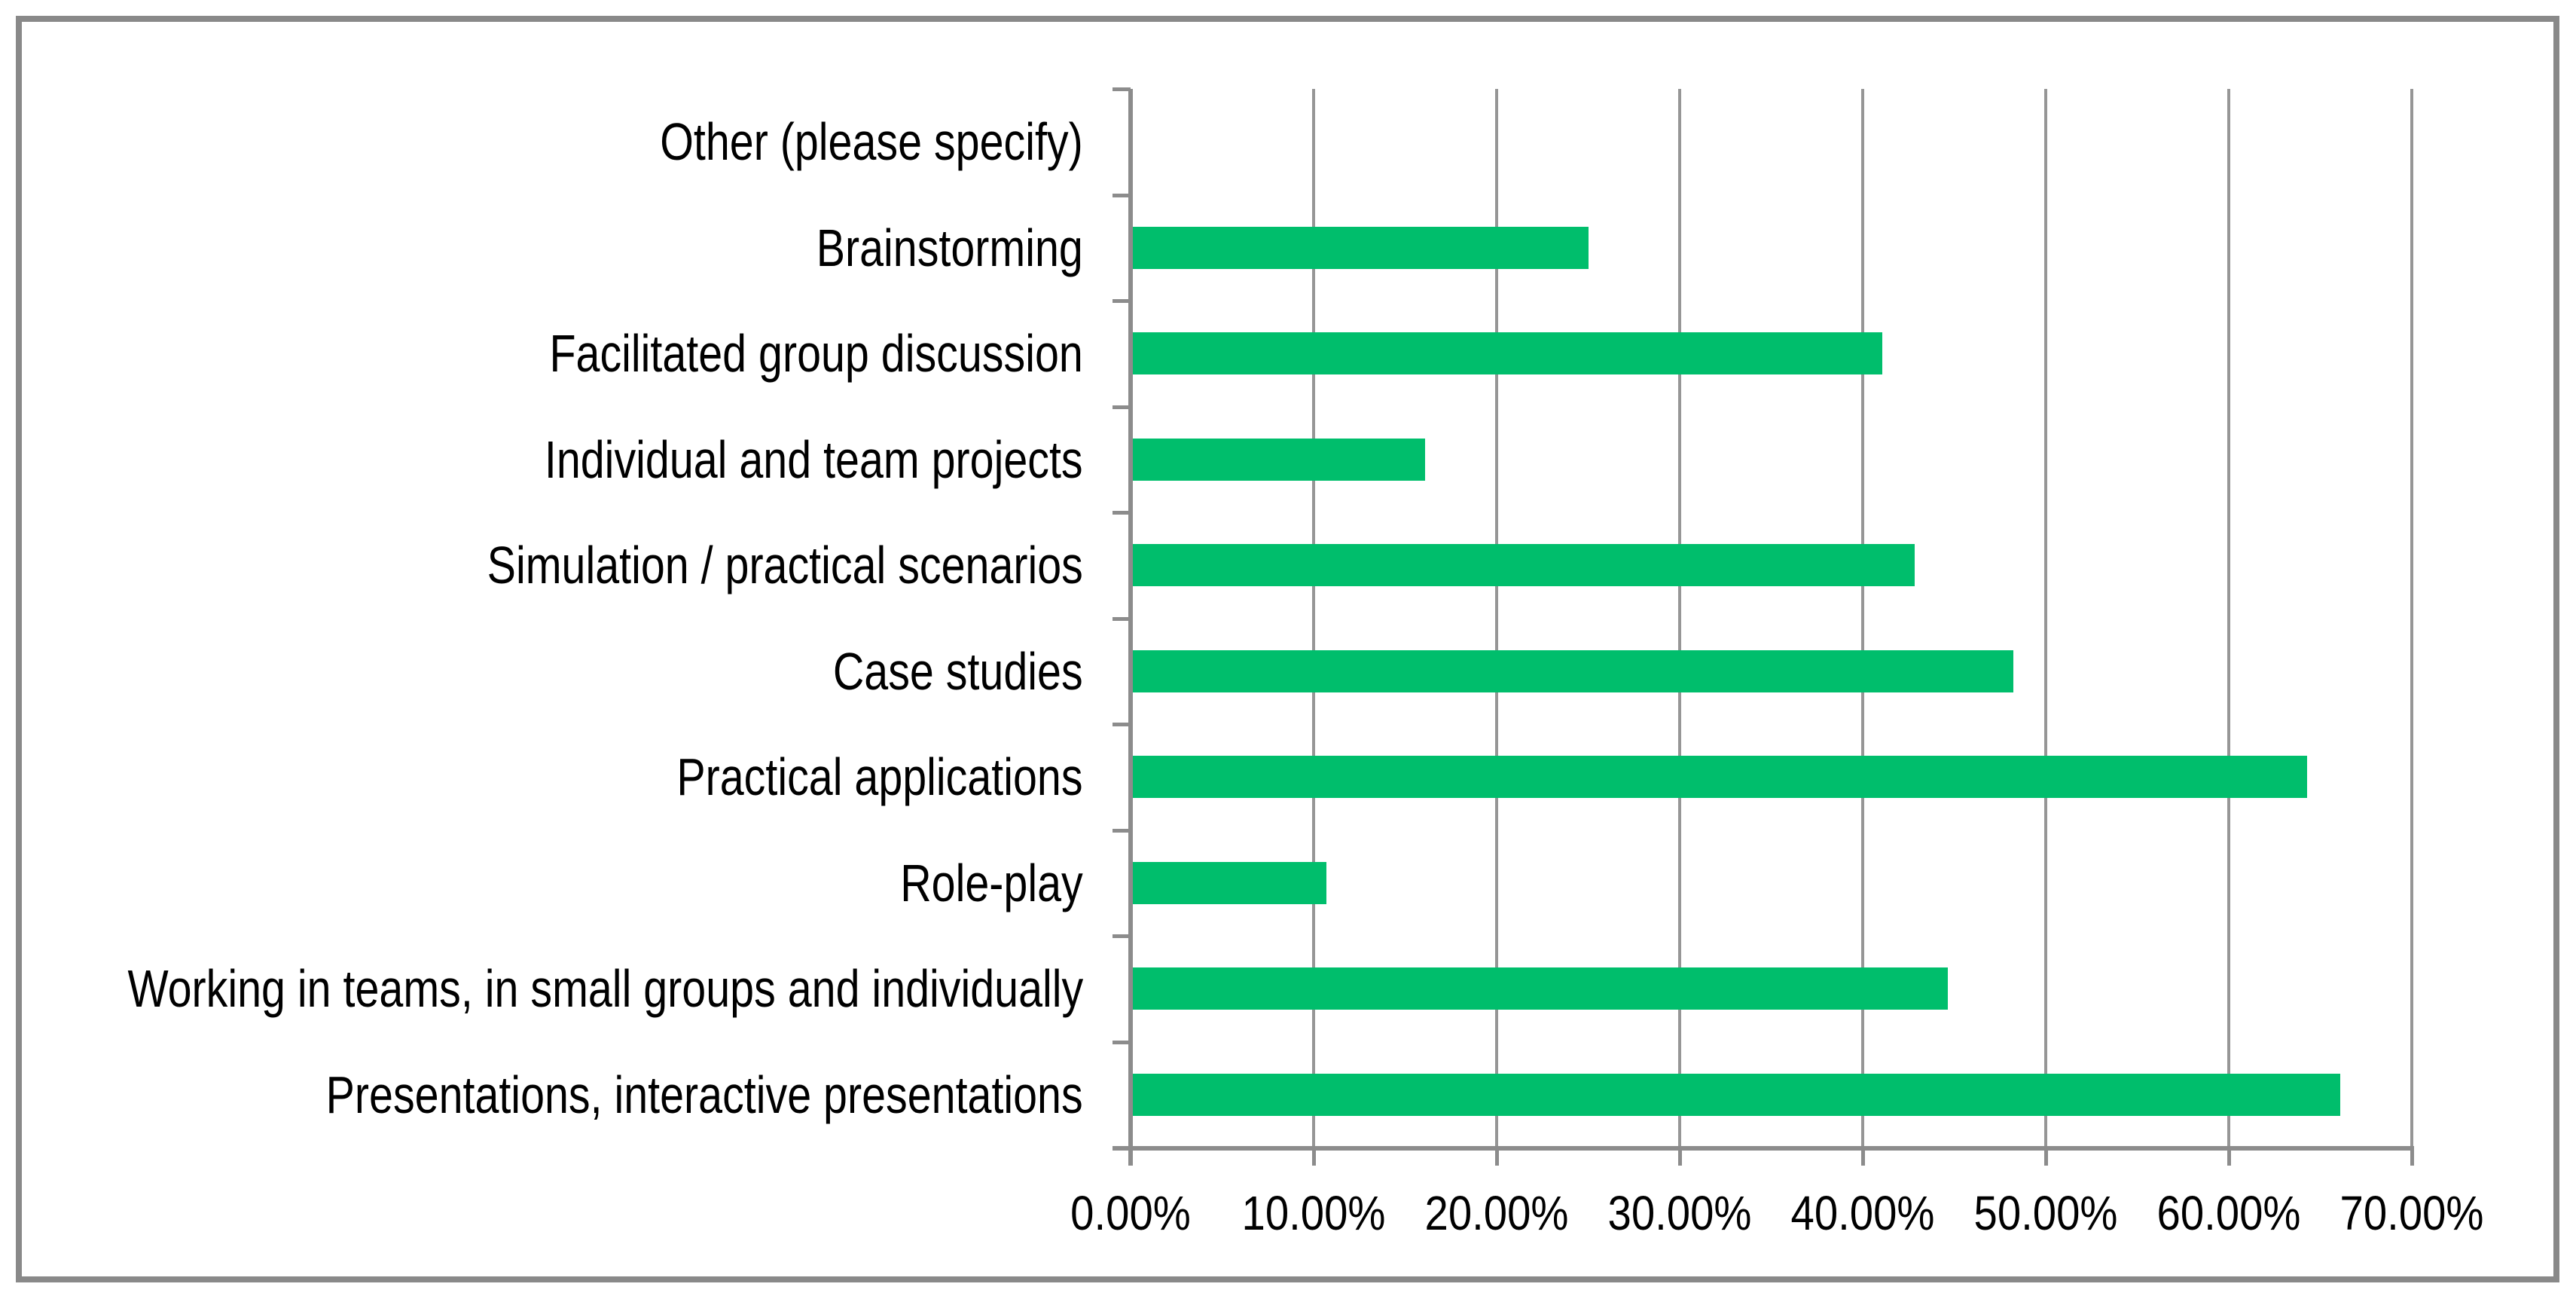  Describe the element at coordinates (785, 565) in the screenshot. I see `category-label: Simulation / practical scenarios` at that location.